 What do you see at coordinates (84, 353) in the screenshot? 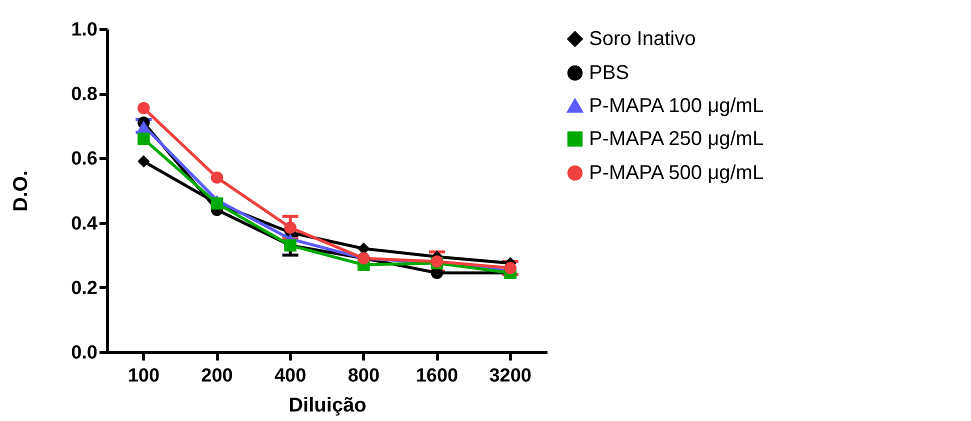
I see `y-tick-label: 0.0` at bounding box center [84, 353].